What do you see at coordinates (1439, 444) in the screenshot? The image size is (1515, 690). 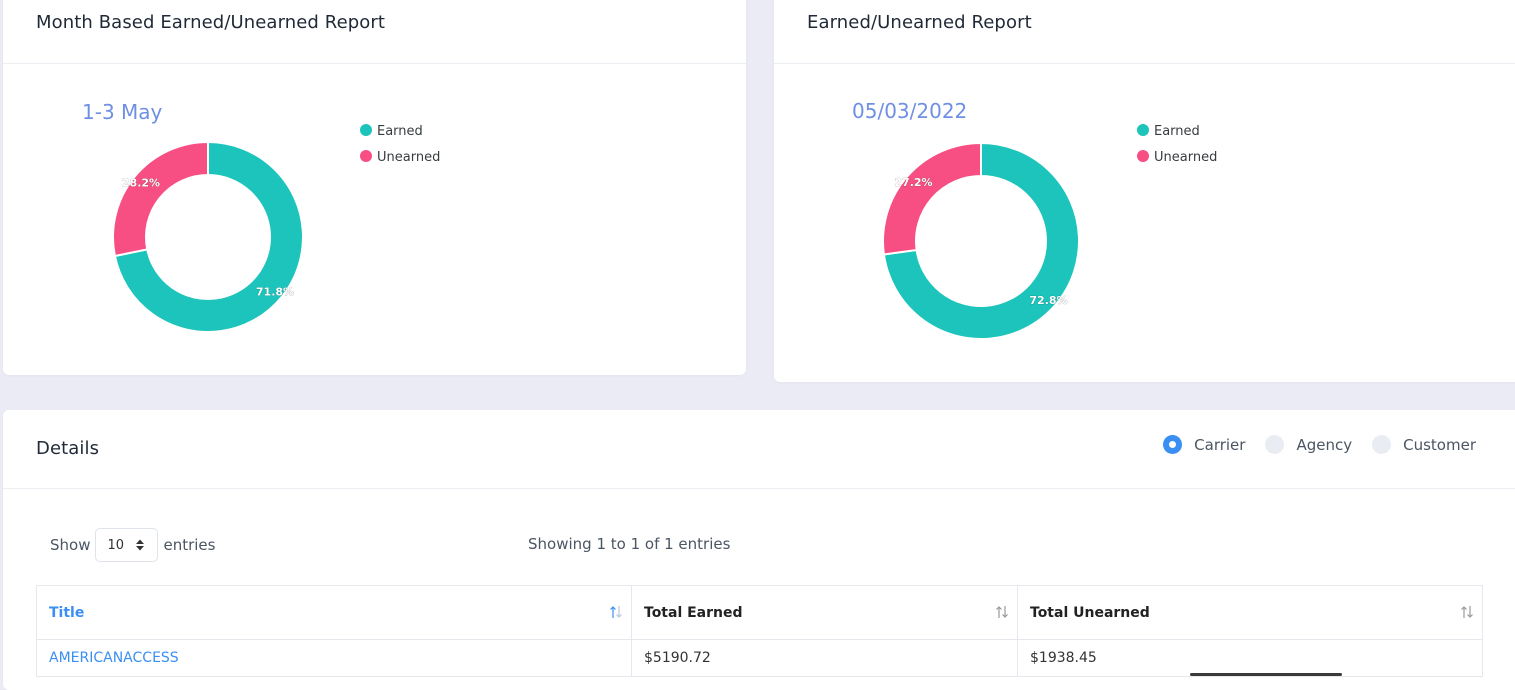 I see `radio-customer-label: Customer` at bounding box center [1439, 444].